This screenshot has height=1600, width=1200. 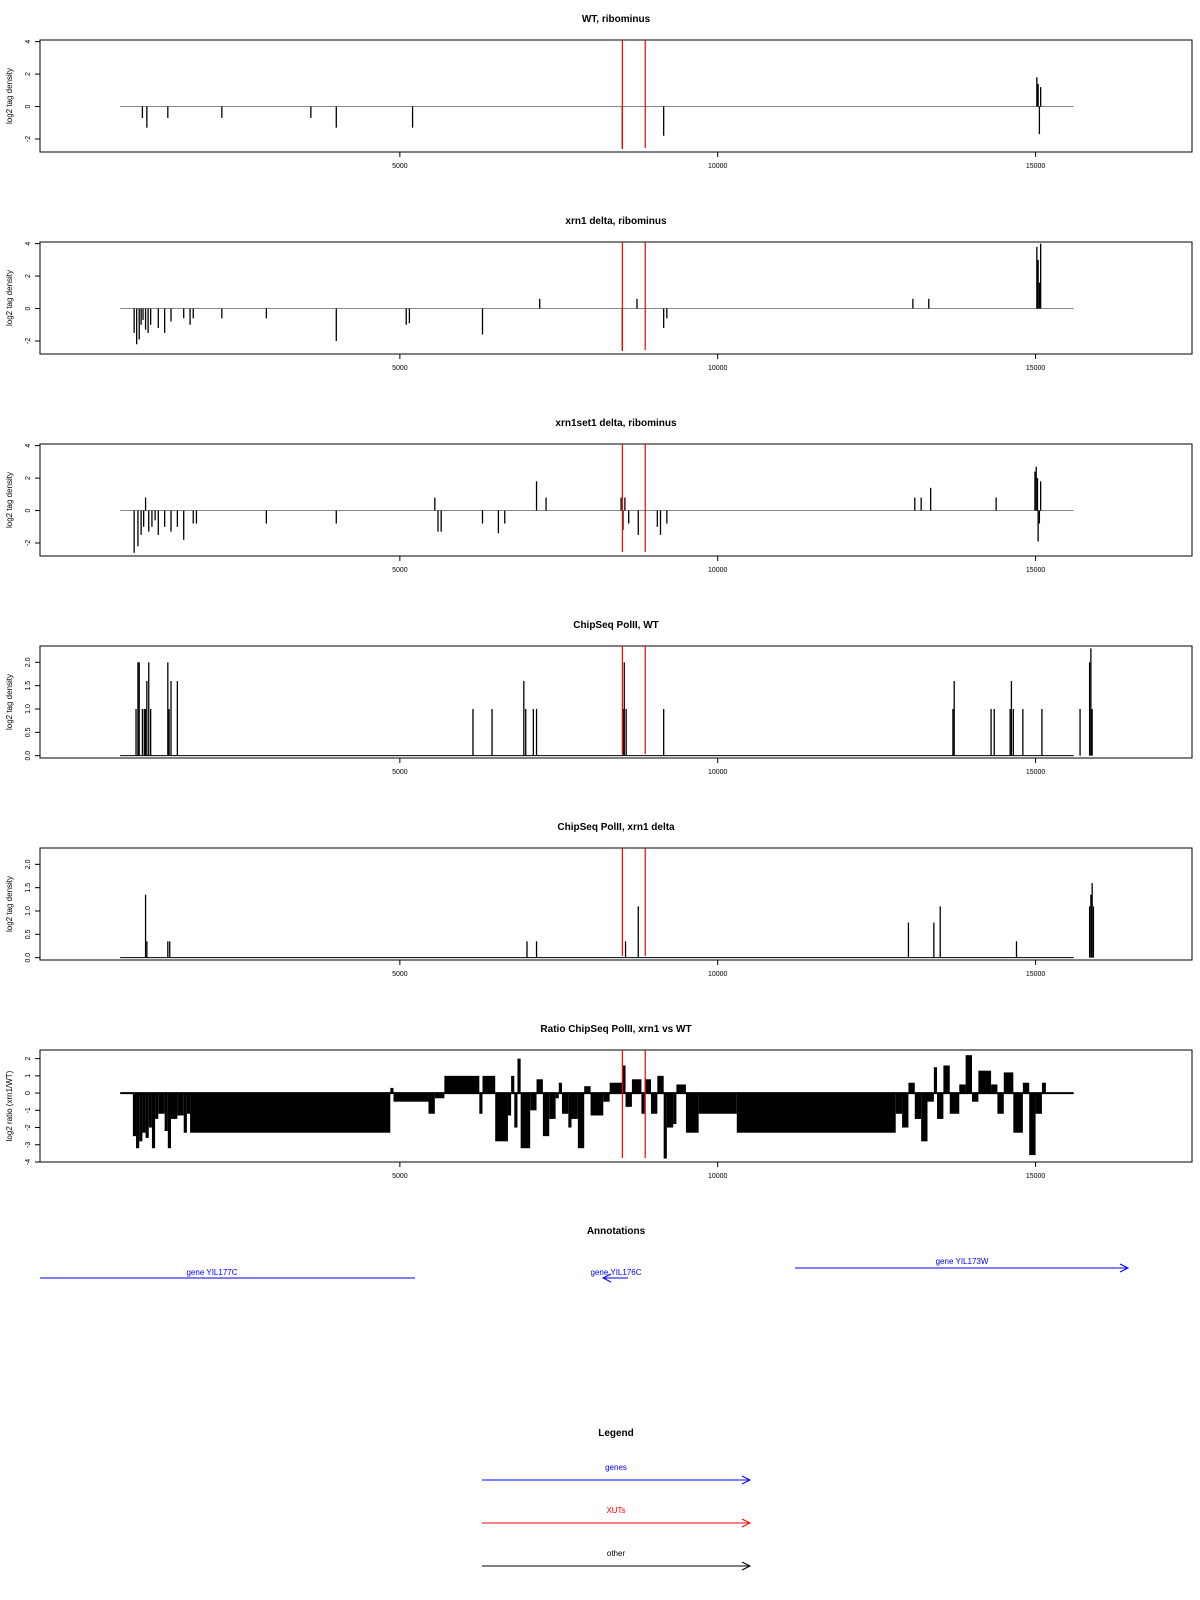 I want to click on legend-panel: Legend genes XUTs other, so click(x=617, y=1499).